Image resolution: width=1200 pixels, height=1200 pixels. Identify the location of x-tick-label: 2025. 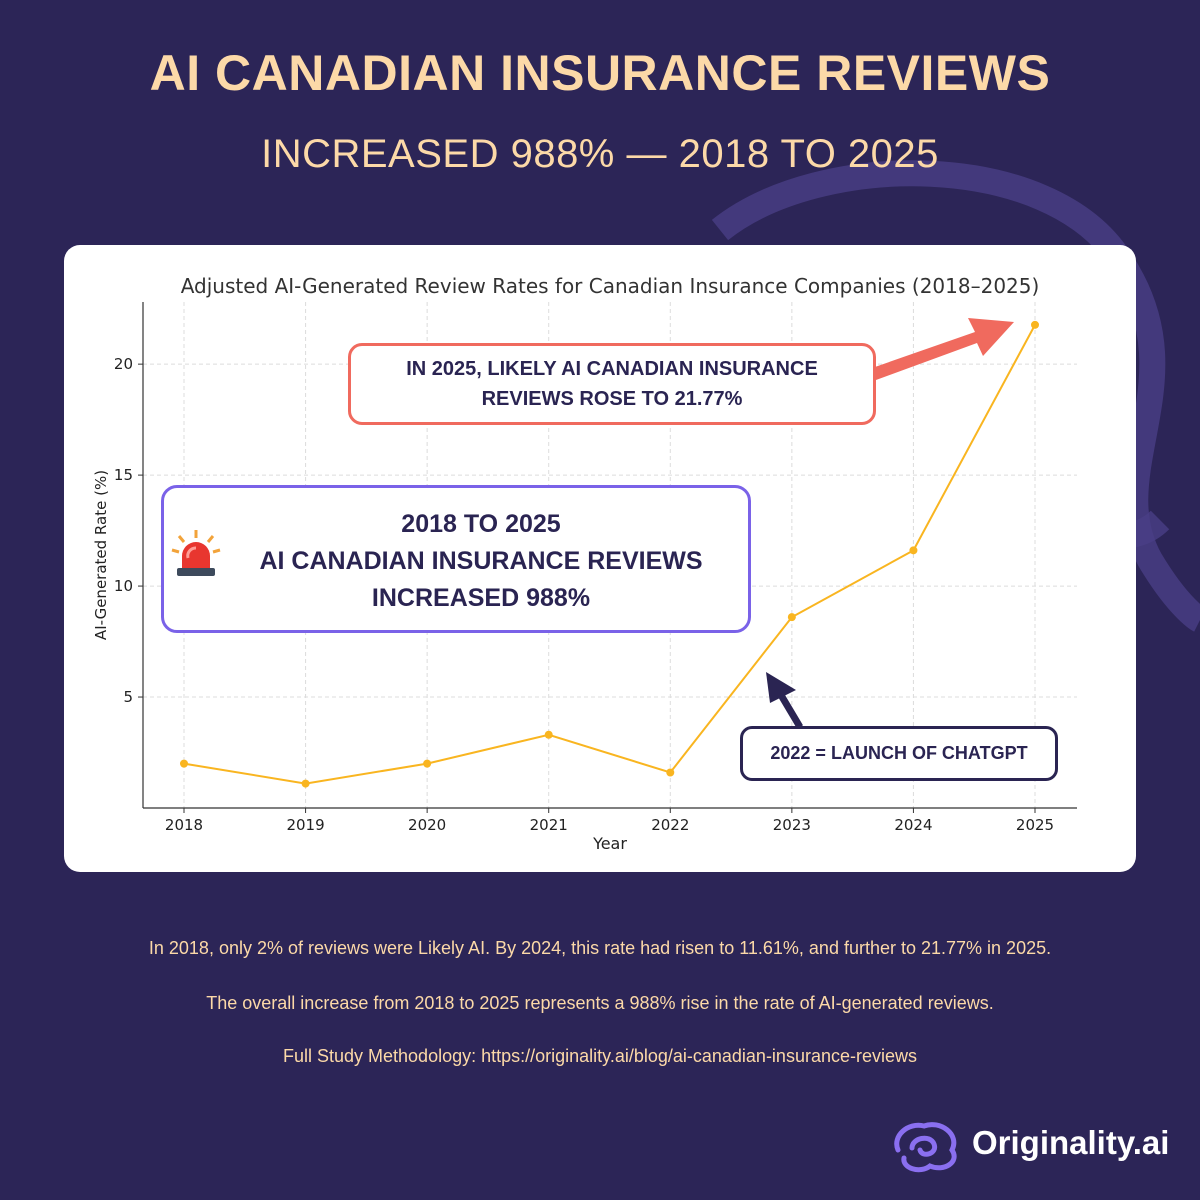
(1035, 825).